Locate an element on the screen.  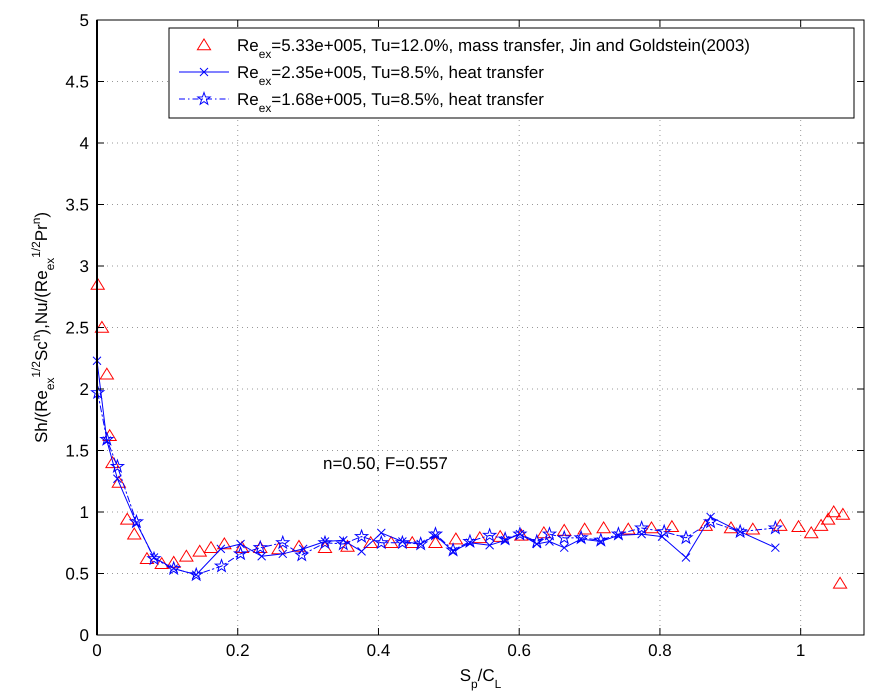
y-tick-label: 4 is located at coordinates (84, 143).